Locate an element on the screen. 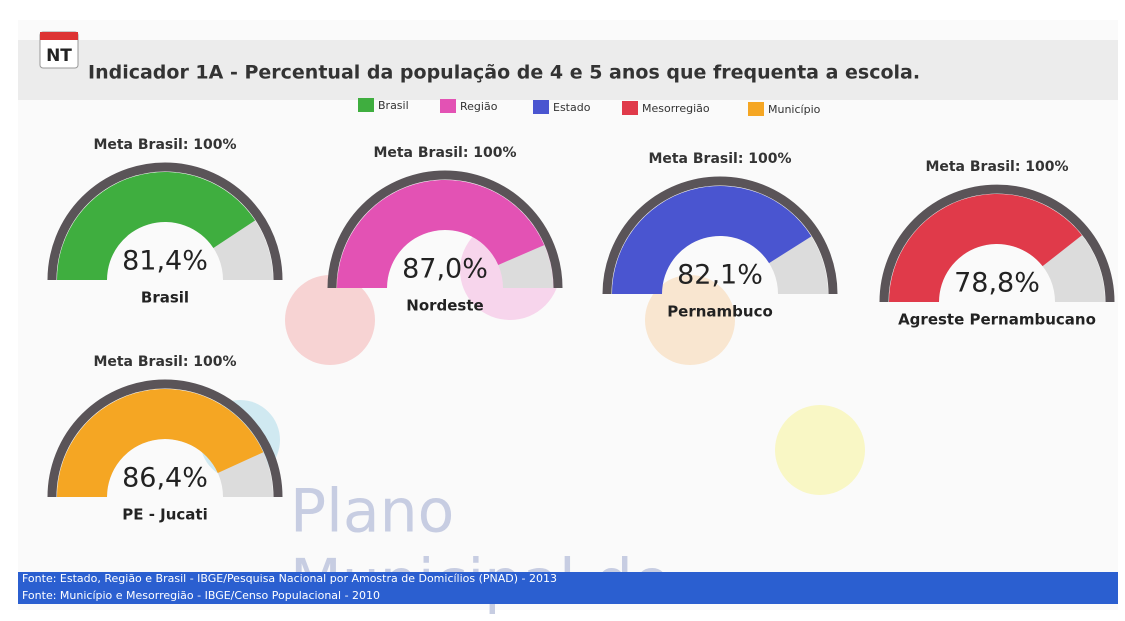 The width and height of the screenshot is (1125, 621). footer-band is located at coordinates (568, 588).